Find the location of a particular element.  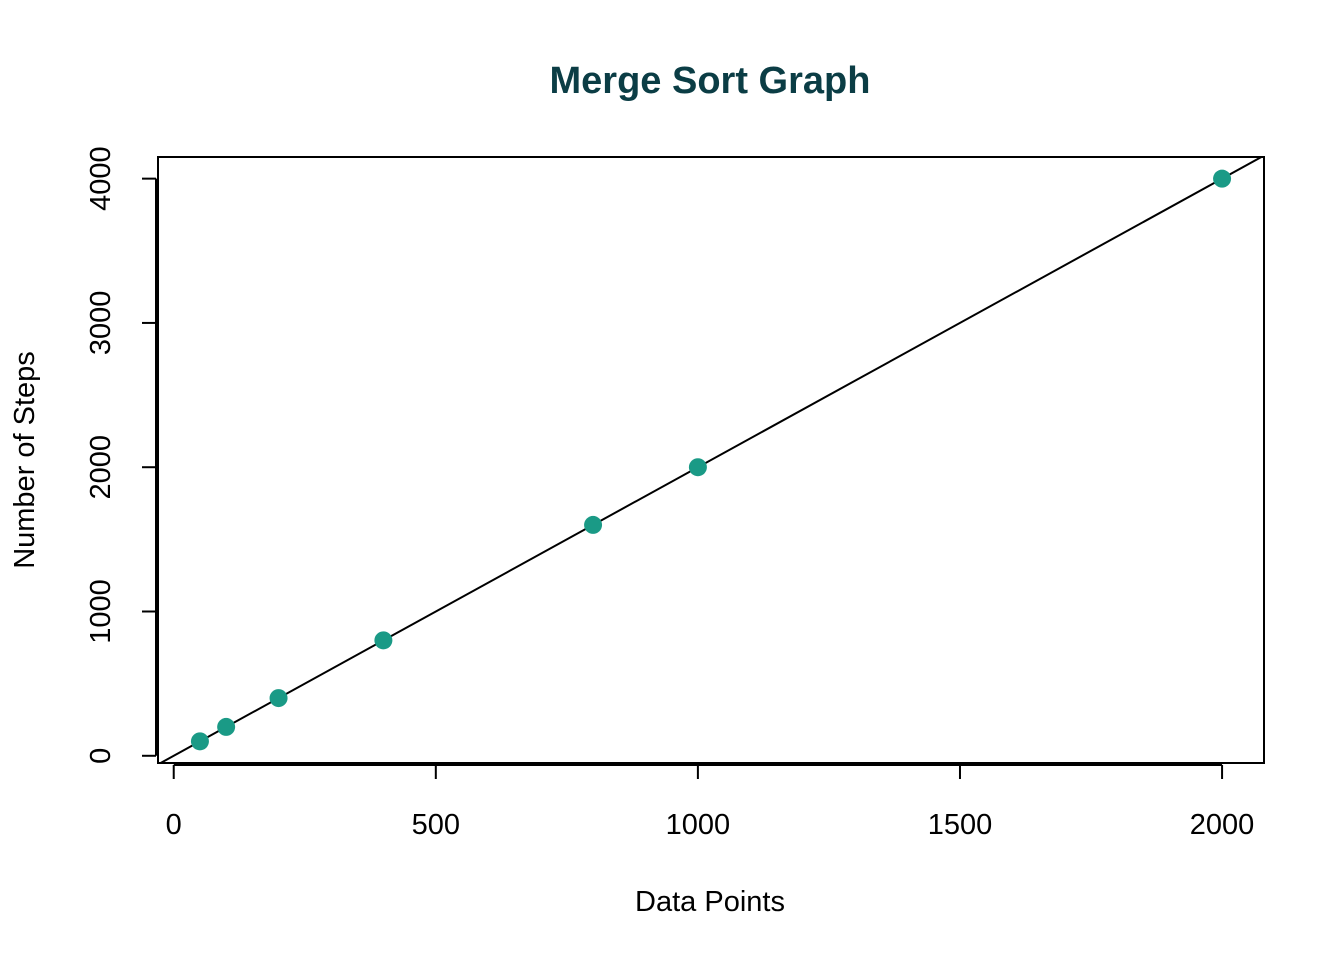

y-axis-label: Number of Steps is located at coordinates (25, 460).